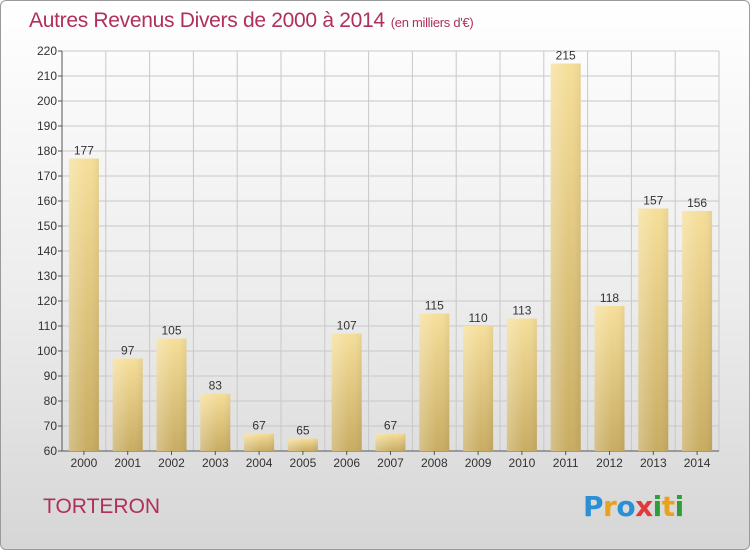 The image size is (750, 550). I want to click on y-tick-label: 180, so click(47, 151).